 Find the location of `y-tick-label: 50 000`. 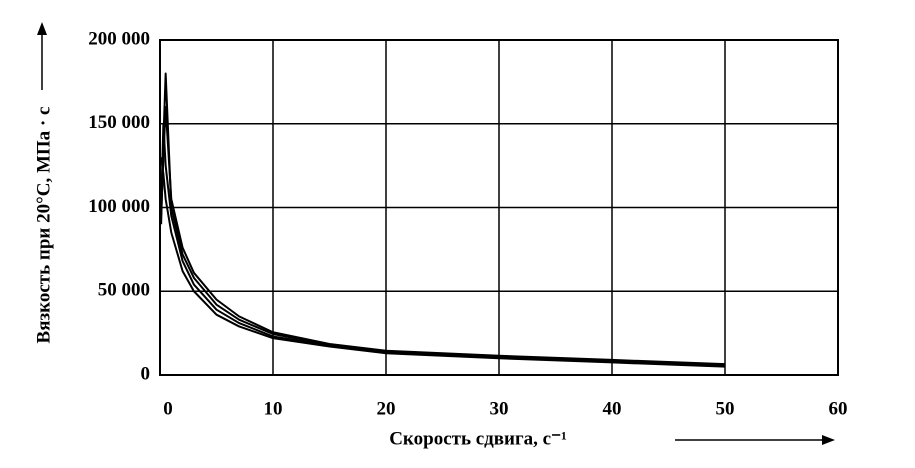

y-tick-label: 50 000 is located at coordinates (124, 290).